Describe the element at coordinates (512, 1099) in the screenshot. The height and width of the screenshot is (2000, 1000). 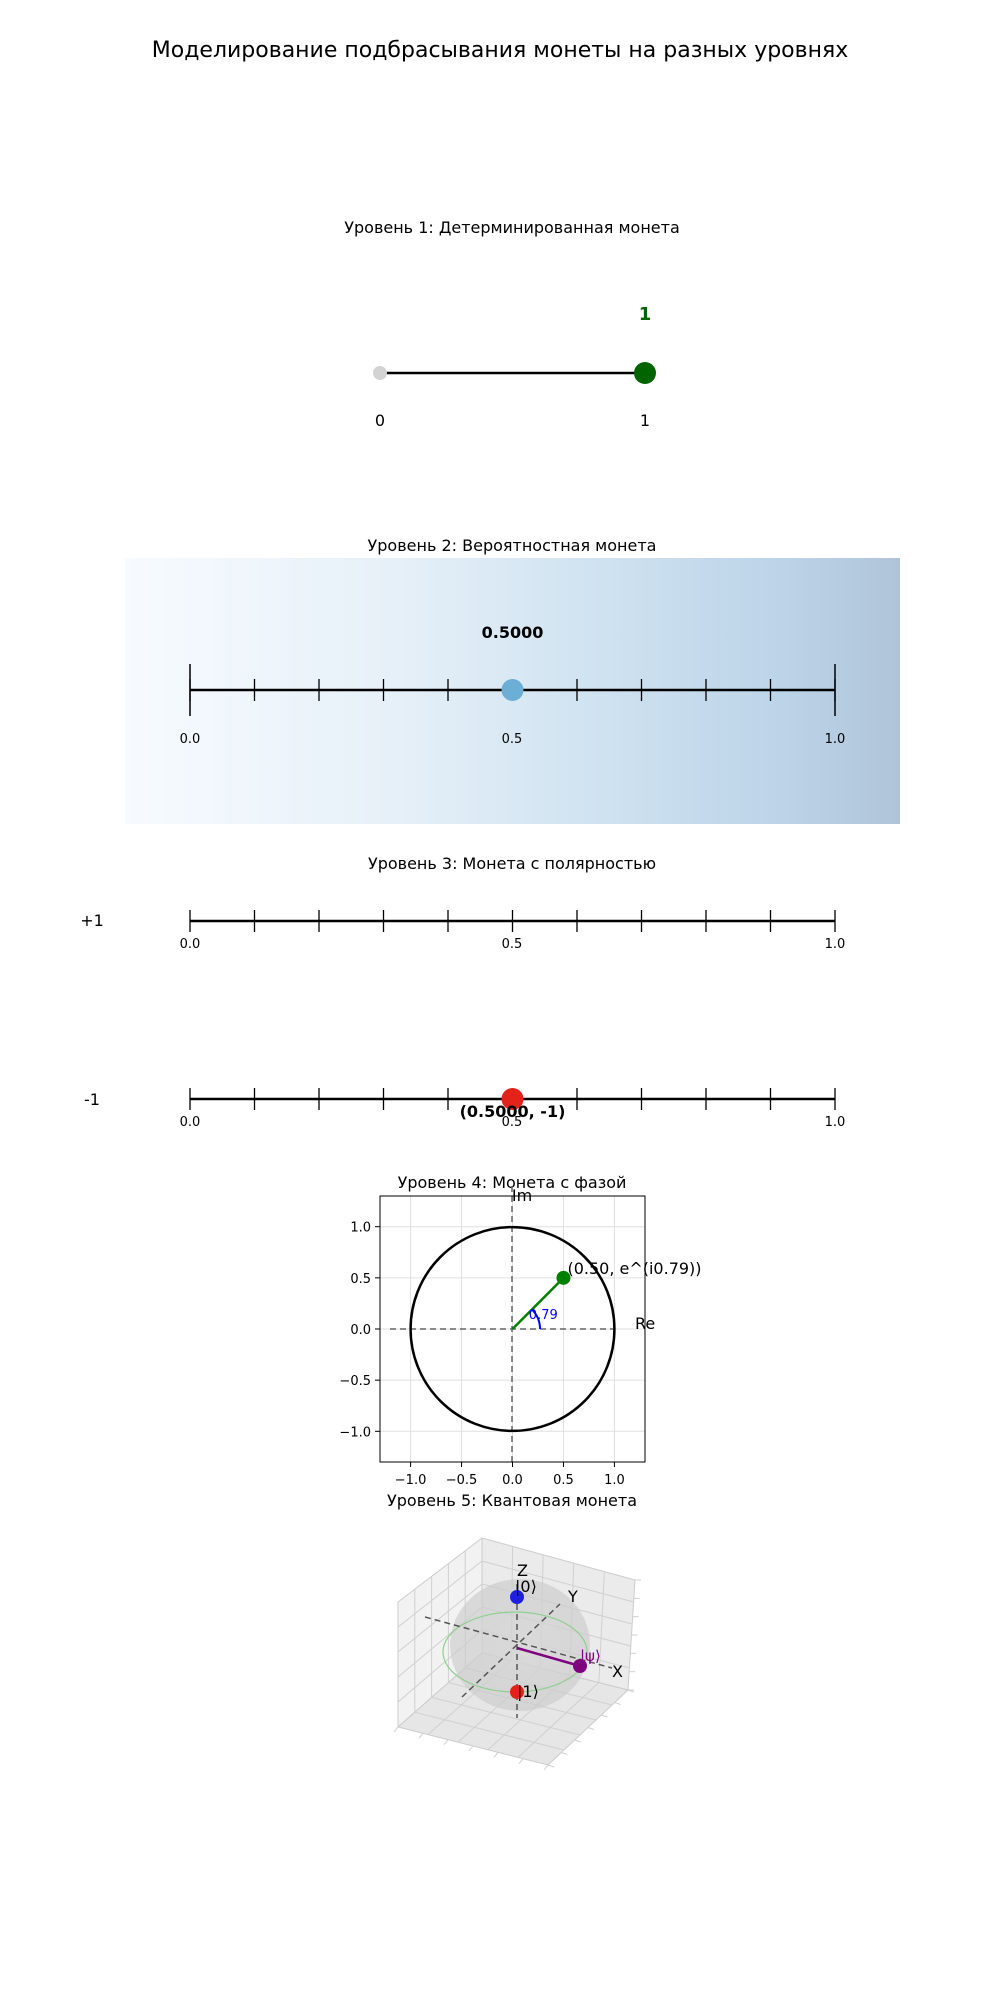
I see `level3-value-marker` at that location.